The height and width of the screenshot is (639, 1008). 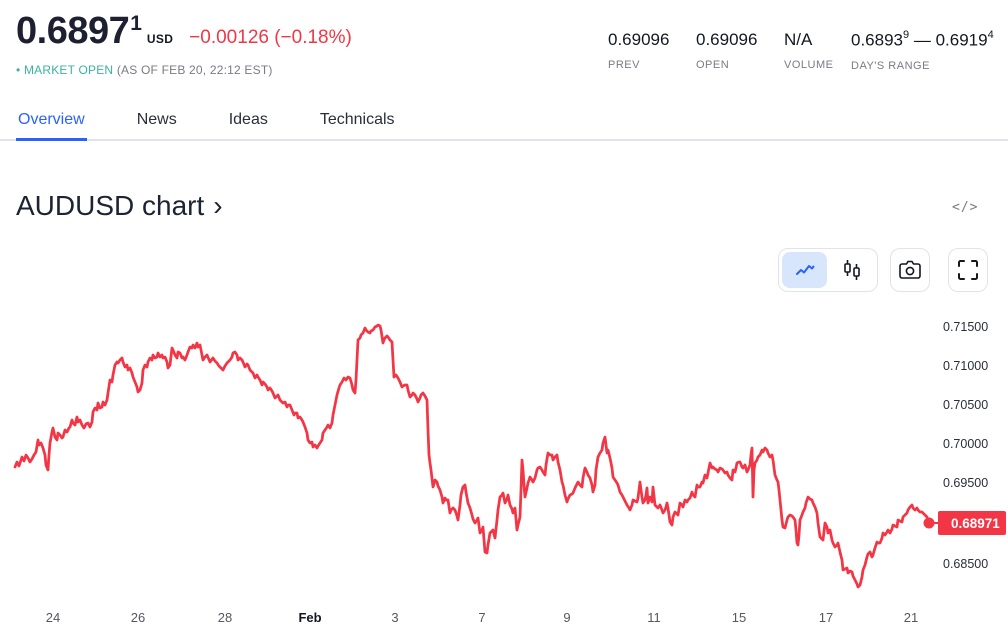 I want to click on fullscreen-button, so click(x=968, y=270).